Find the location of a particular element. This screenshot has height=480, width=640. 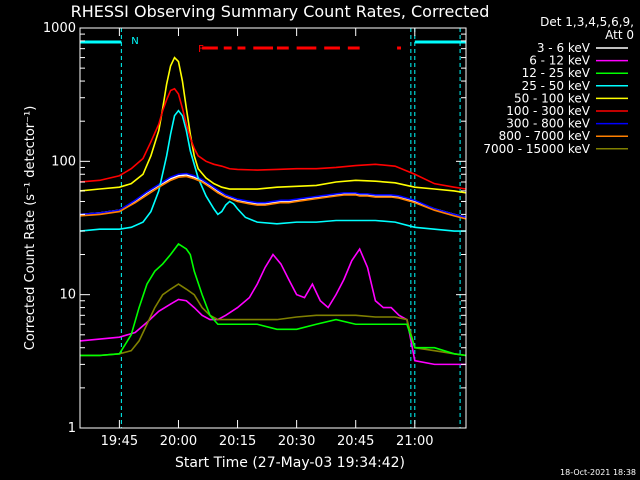

y-axis-label: Corrected Count Rate (s⁻¹ detector⁻¹) is located at coordinates (30, 228).